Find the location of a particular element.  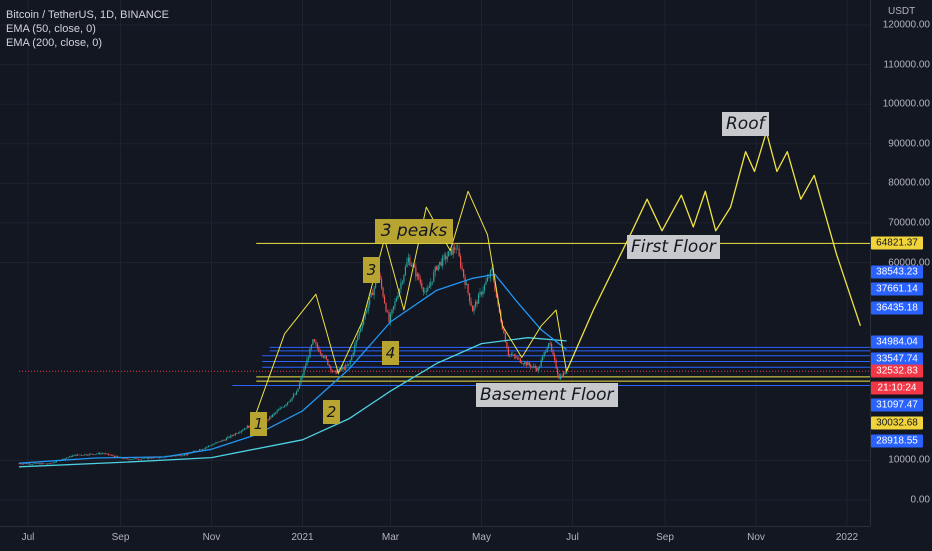

y-tick-label: 120000.00 is located at coordinates (906, 25).